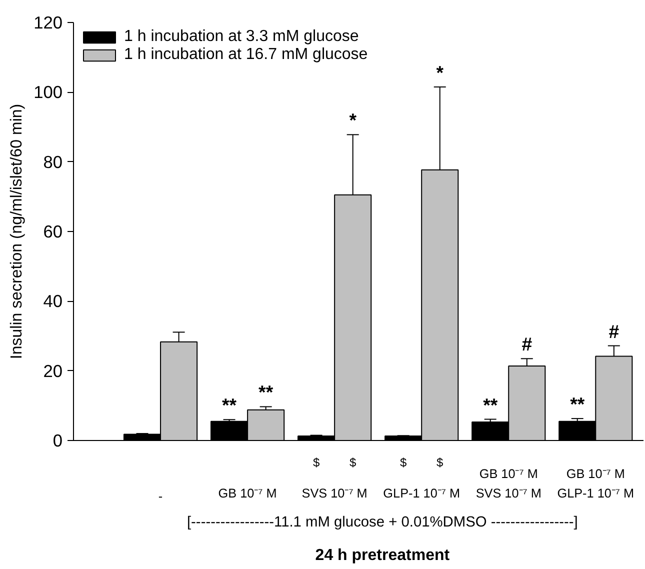 The height and width of the screenshot is (569, 645). Describe the element at coordinates (382, 522) in the screenshot. I see `text: [-----------------11.1 mM glucose + 0.01%DMSO -----------------]` at that location.